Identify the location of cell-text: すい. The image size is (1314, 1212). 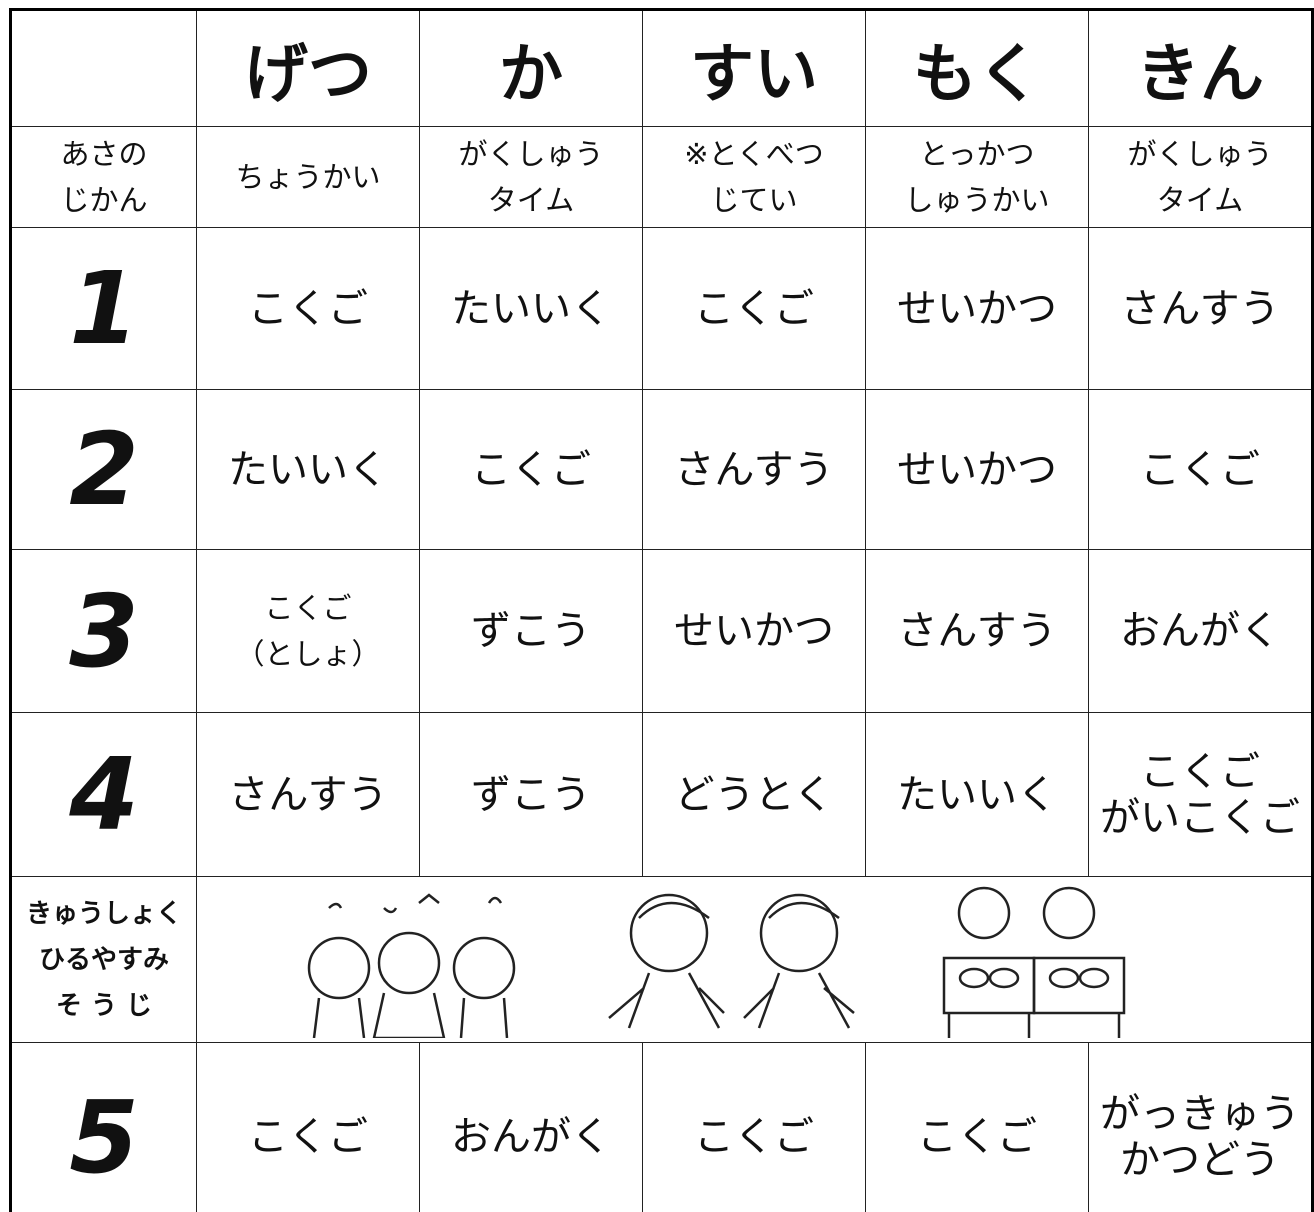
(754, 74).